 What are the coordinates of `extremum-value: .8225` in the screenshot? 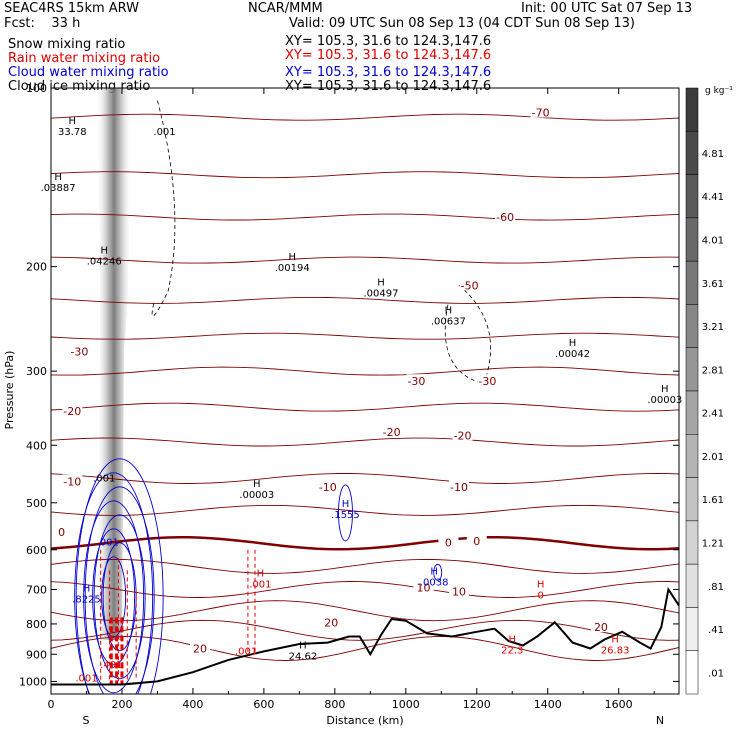 It's located at (86, 599).